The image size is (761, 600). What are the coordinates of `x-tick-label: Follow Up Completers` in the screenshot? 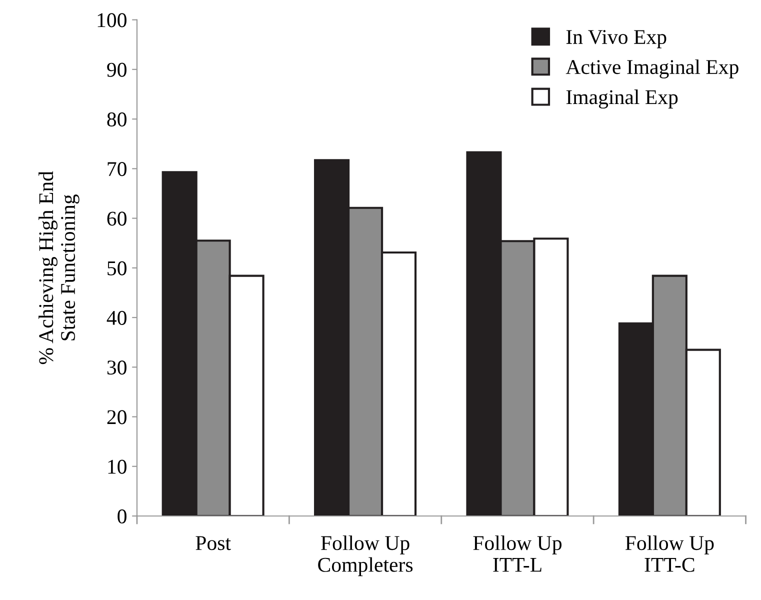 It's located at (365, 555).